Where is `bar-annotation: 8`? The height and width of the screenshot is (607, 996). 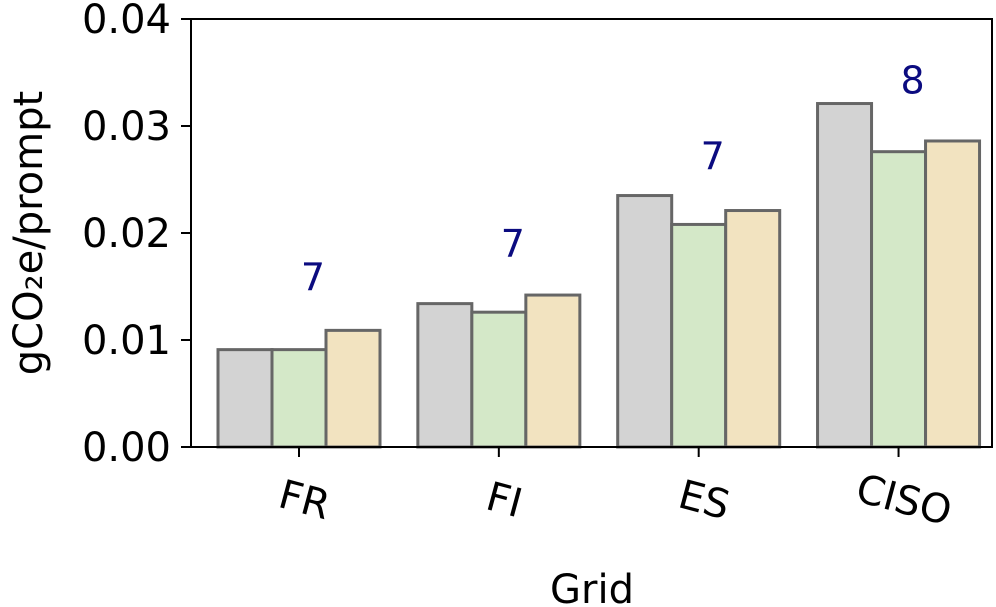
bar-annotation: 8 is located at coordinates (912, 81).